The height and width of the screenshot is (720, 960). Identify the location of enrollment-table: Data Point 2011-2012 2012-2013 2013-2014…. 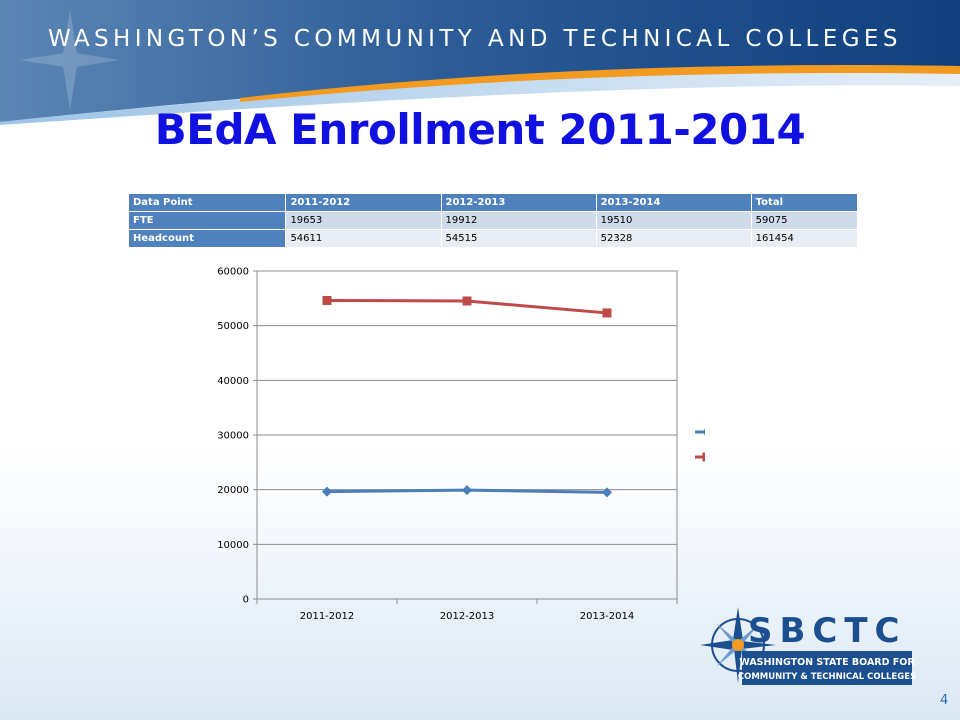
(493, 220).